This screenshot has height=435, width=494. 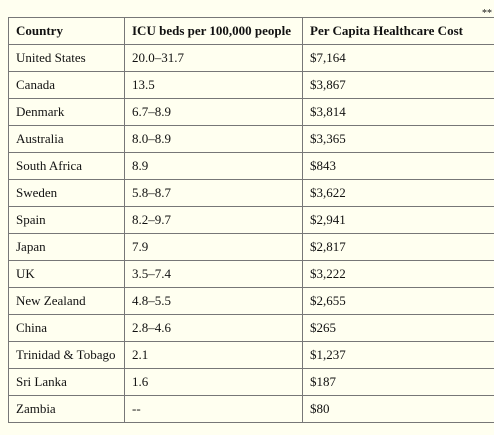 I want to click on table-row: South Africa 8.9 $843, so click(x=251, y=166).